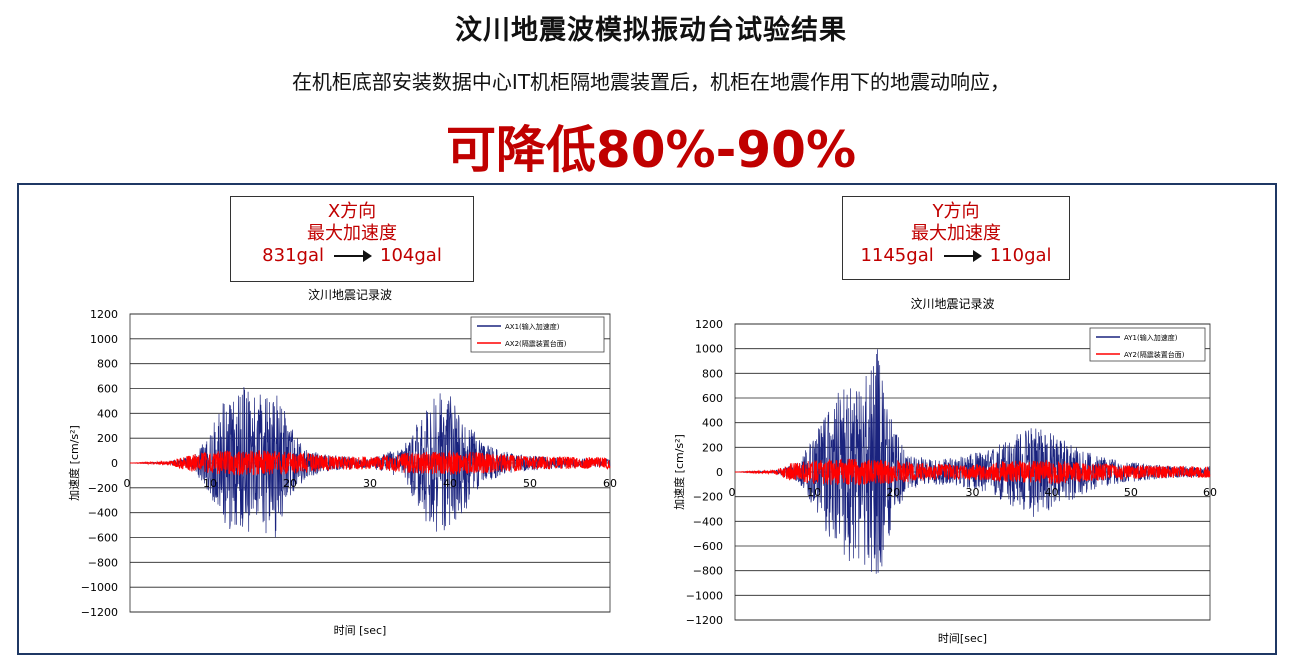 This screenshot has height=661, width=1302. Describe the element at coordinates (651, 82) in the screenshot. I see `page-subtitle: 在机柜底部安装数据中心IT机柜隔地震装置后，机柜在地震作用下的地震动响应，` at that location.